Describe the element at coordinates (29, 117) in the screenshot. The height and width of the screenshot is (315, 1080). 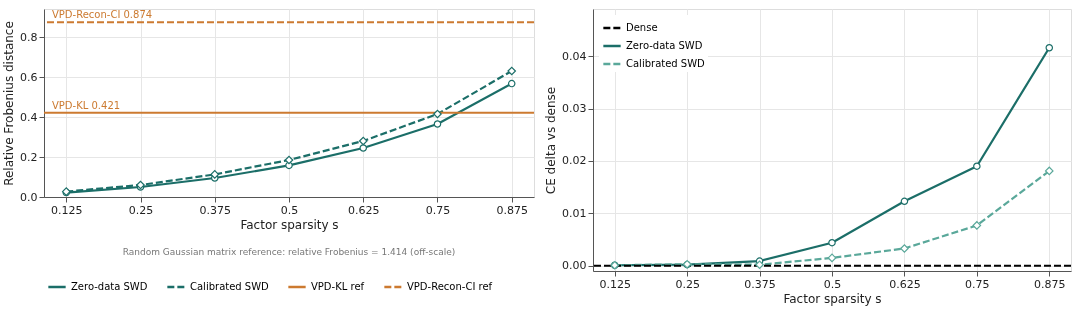
I see `y-tick-label: 0.4` at that location.